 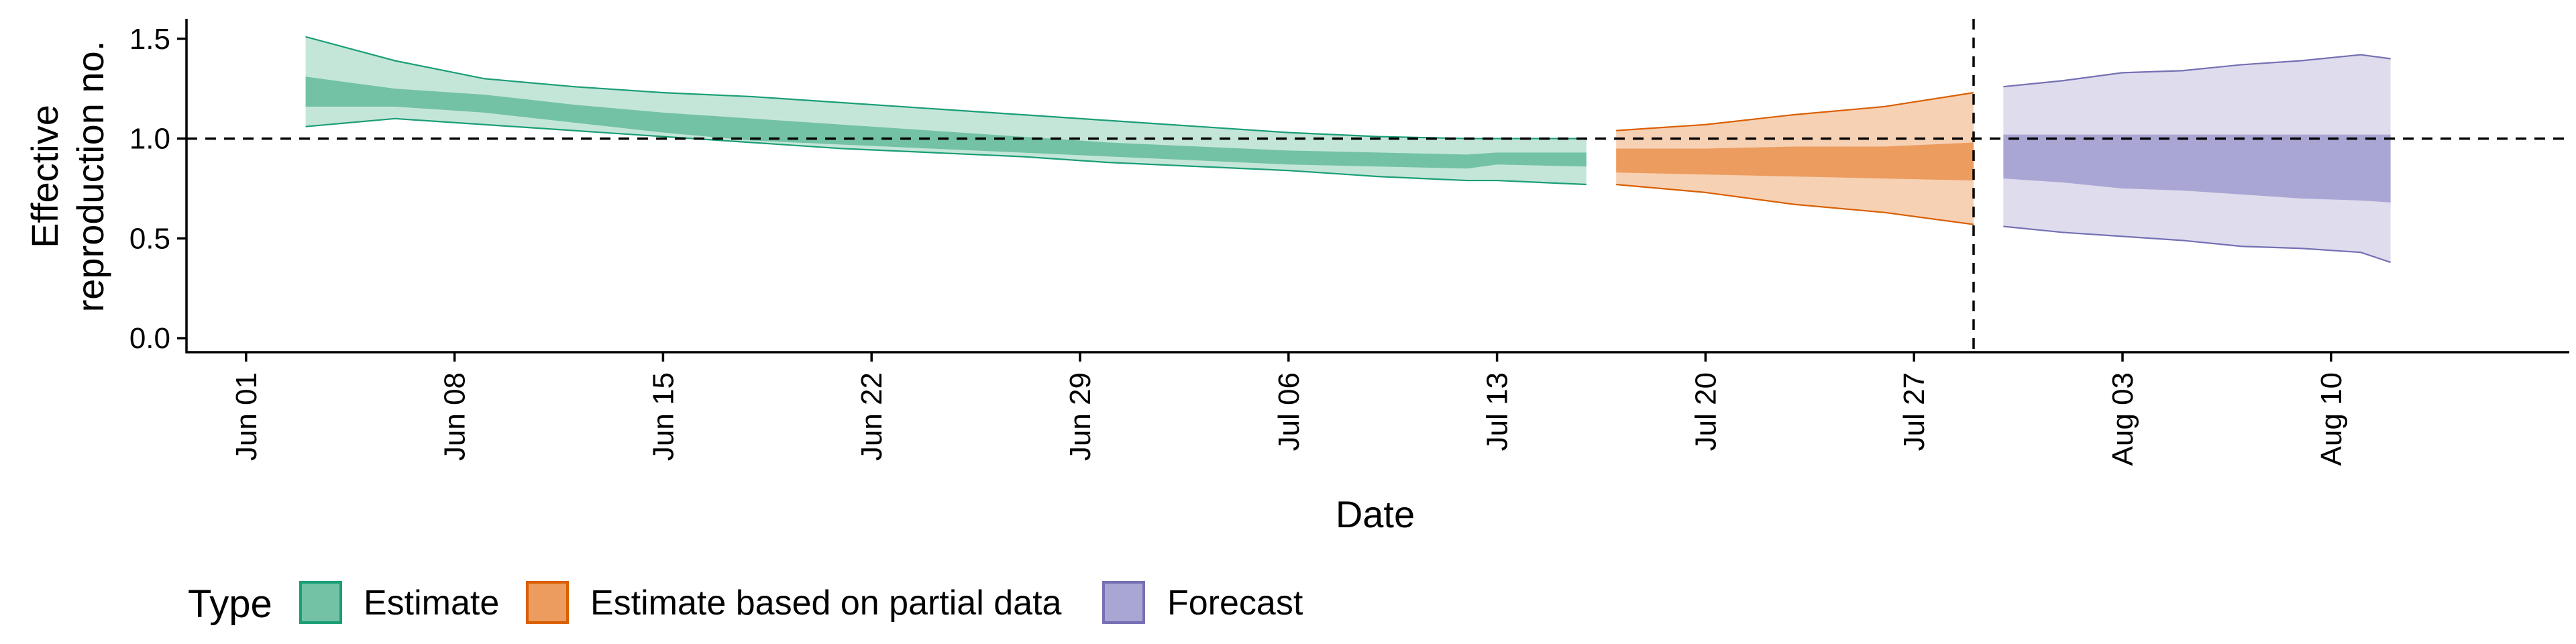 I want to click on series-0-outer-band, so click(x=946, y=110).